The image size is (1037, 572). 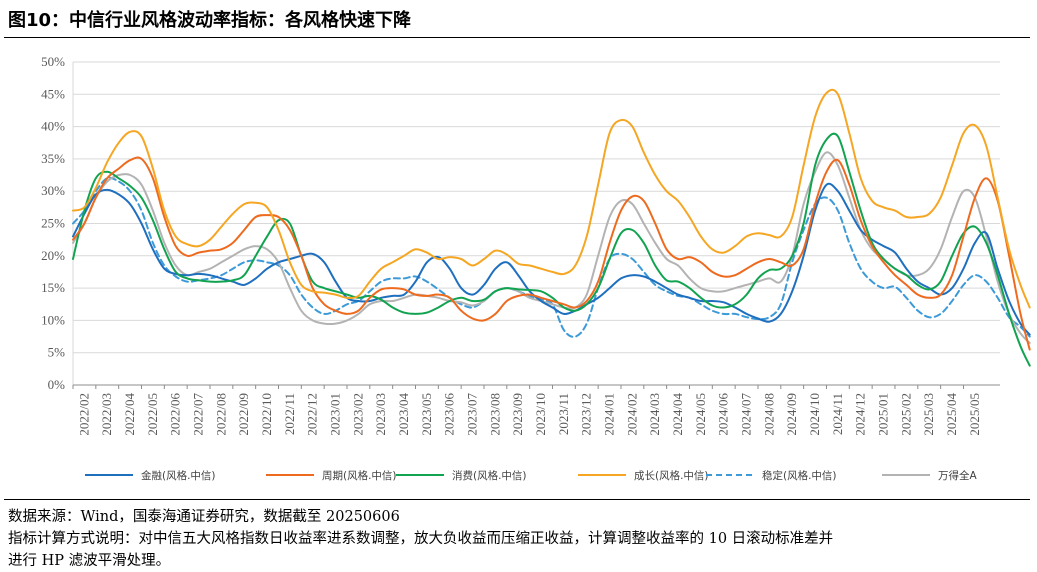 I want to click on x-tick-label: 2024/03, so click(x=654, y=414).